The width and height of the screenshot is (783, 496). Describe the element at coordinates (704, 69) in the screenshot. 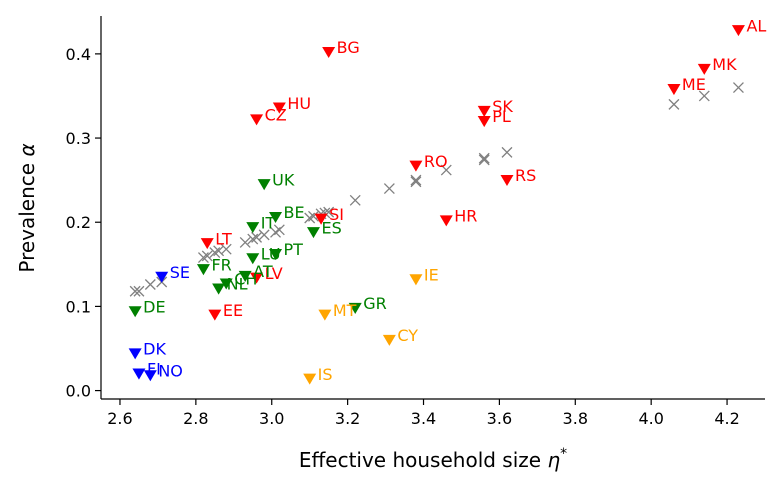

I see `country-point-mk` at that location.